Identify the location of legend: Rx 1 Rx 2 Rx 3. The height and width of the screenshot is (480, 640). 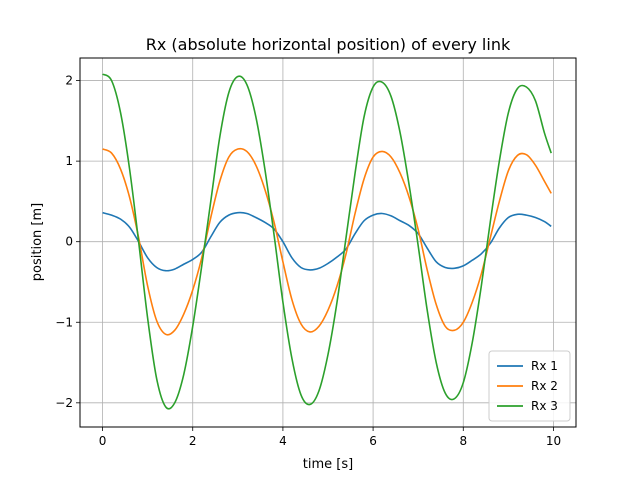
(529, 386).